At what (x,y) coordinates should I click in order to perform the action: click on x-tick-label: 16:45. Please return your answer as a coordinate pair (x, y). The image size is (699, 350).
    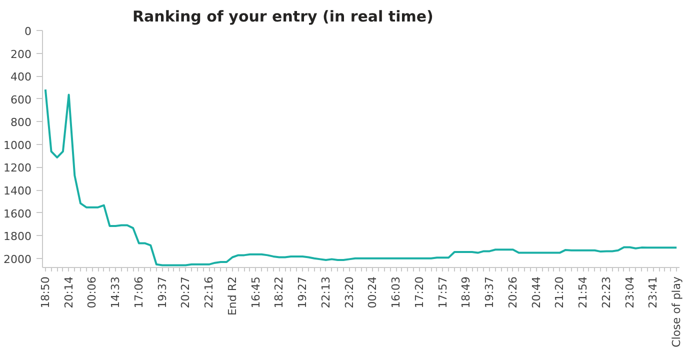
    Looking at the image, I should click on (255, 292).